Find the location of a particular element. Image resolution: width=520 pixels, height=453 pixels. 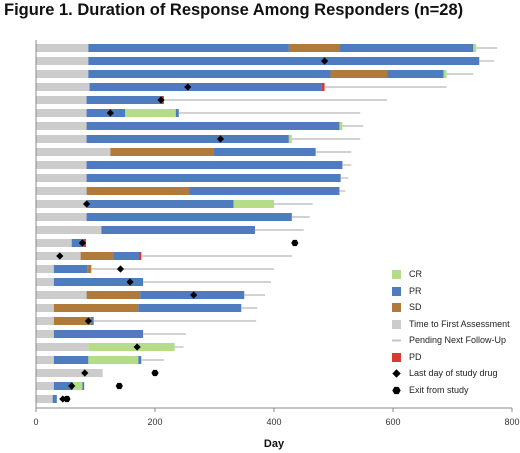

legend-swatch-sd is located at coordinates (396, 307).